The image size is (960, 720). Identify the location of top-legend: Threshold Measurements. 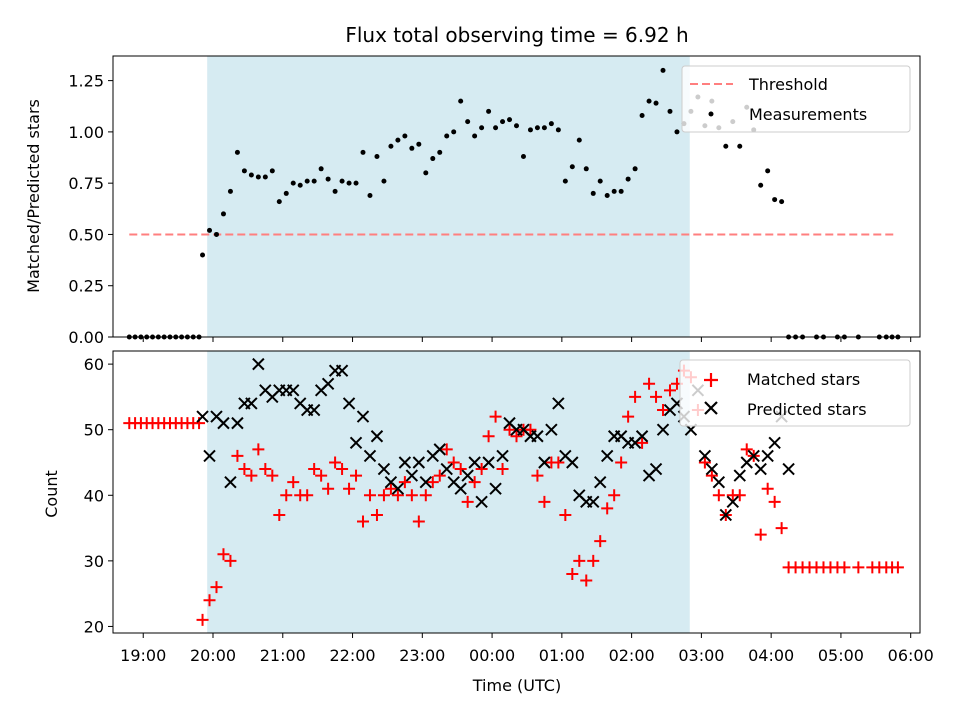
(796, 99).